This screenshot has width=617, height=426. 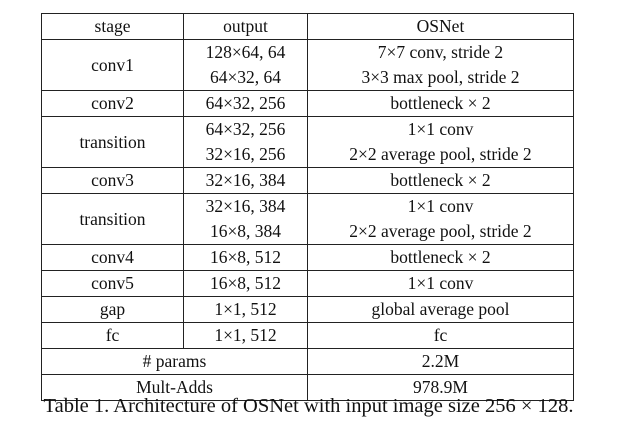 I want to click on stage-cell: conv1, so click(x=112, y=65).